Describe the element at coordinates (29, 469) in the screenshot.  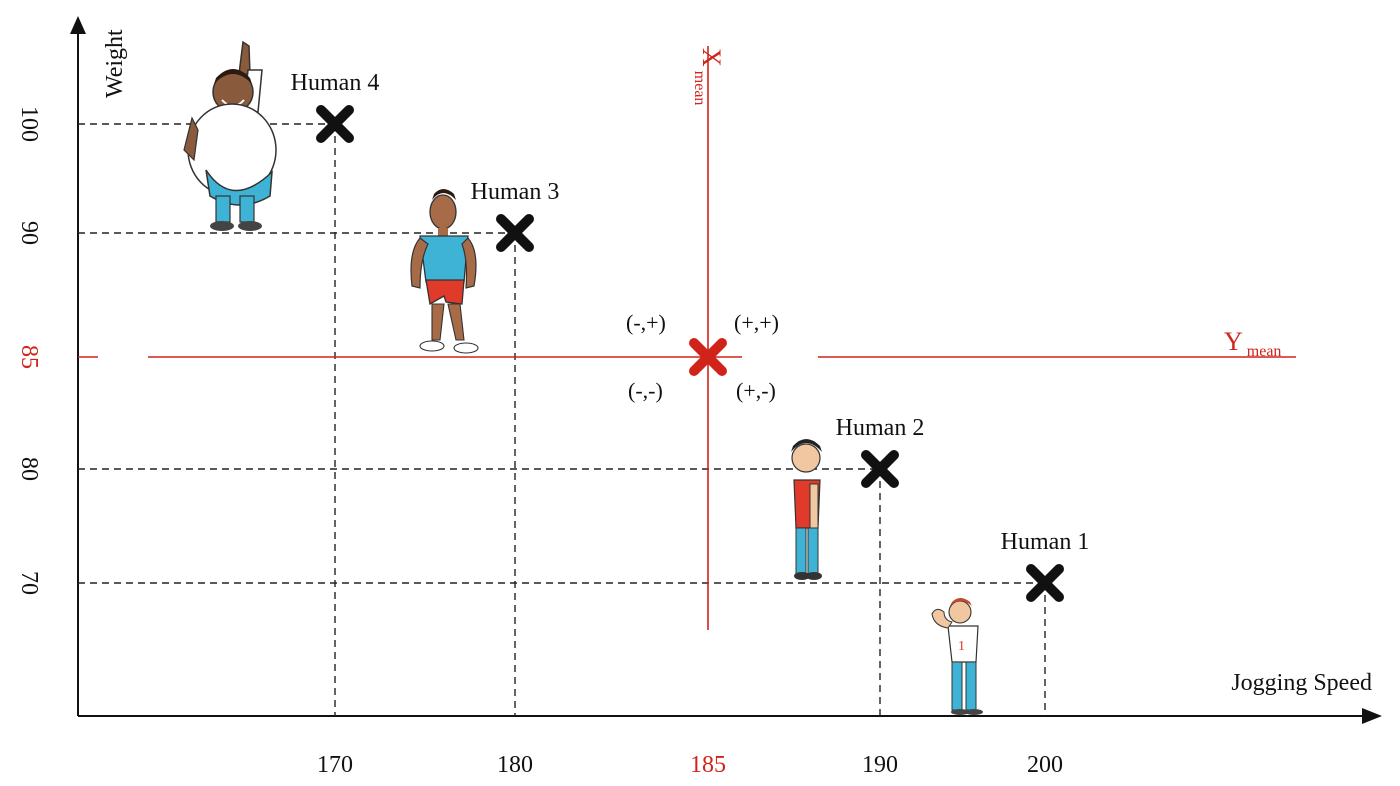
I see `y-tick-label: 80` at that location.